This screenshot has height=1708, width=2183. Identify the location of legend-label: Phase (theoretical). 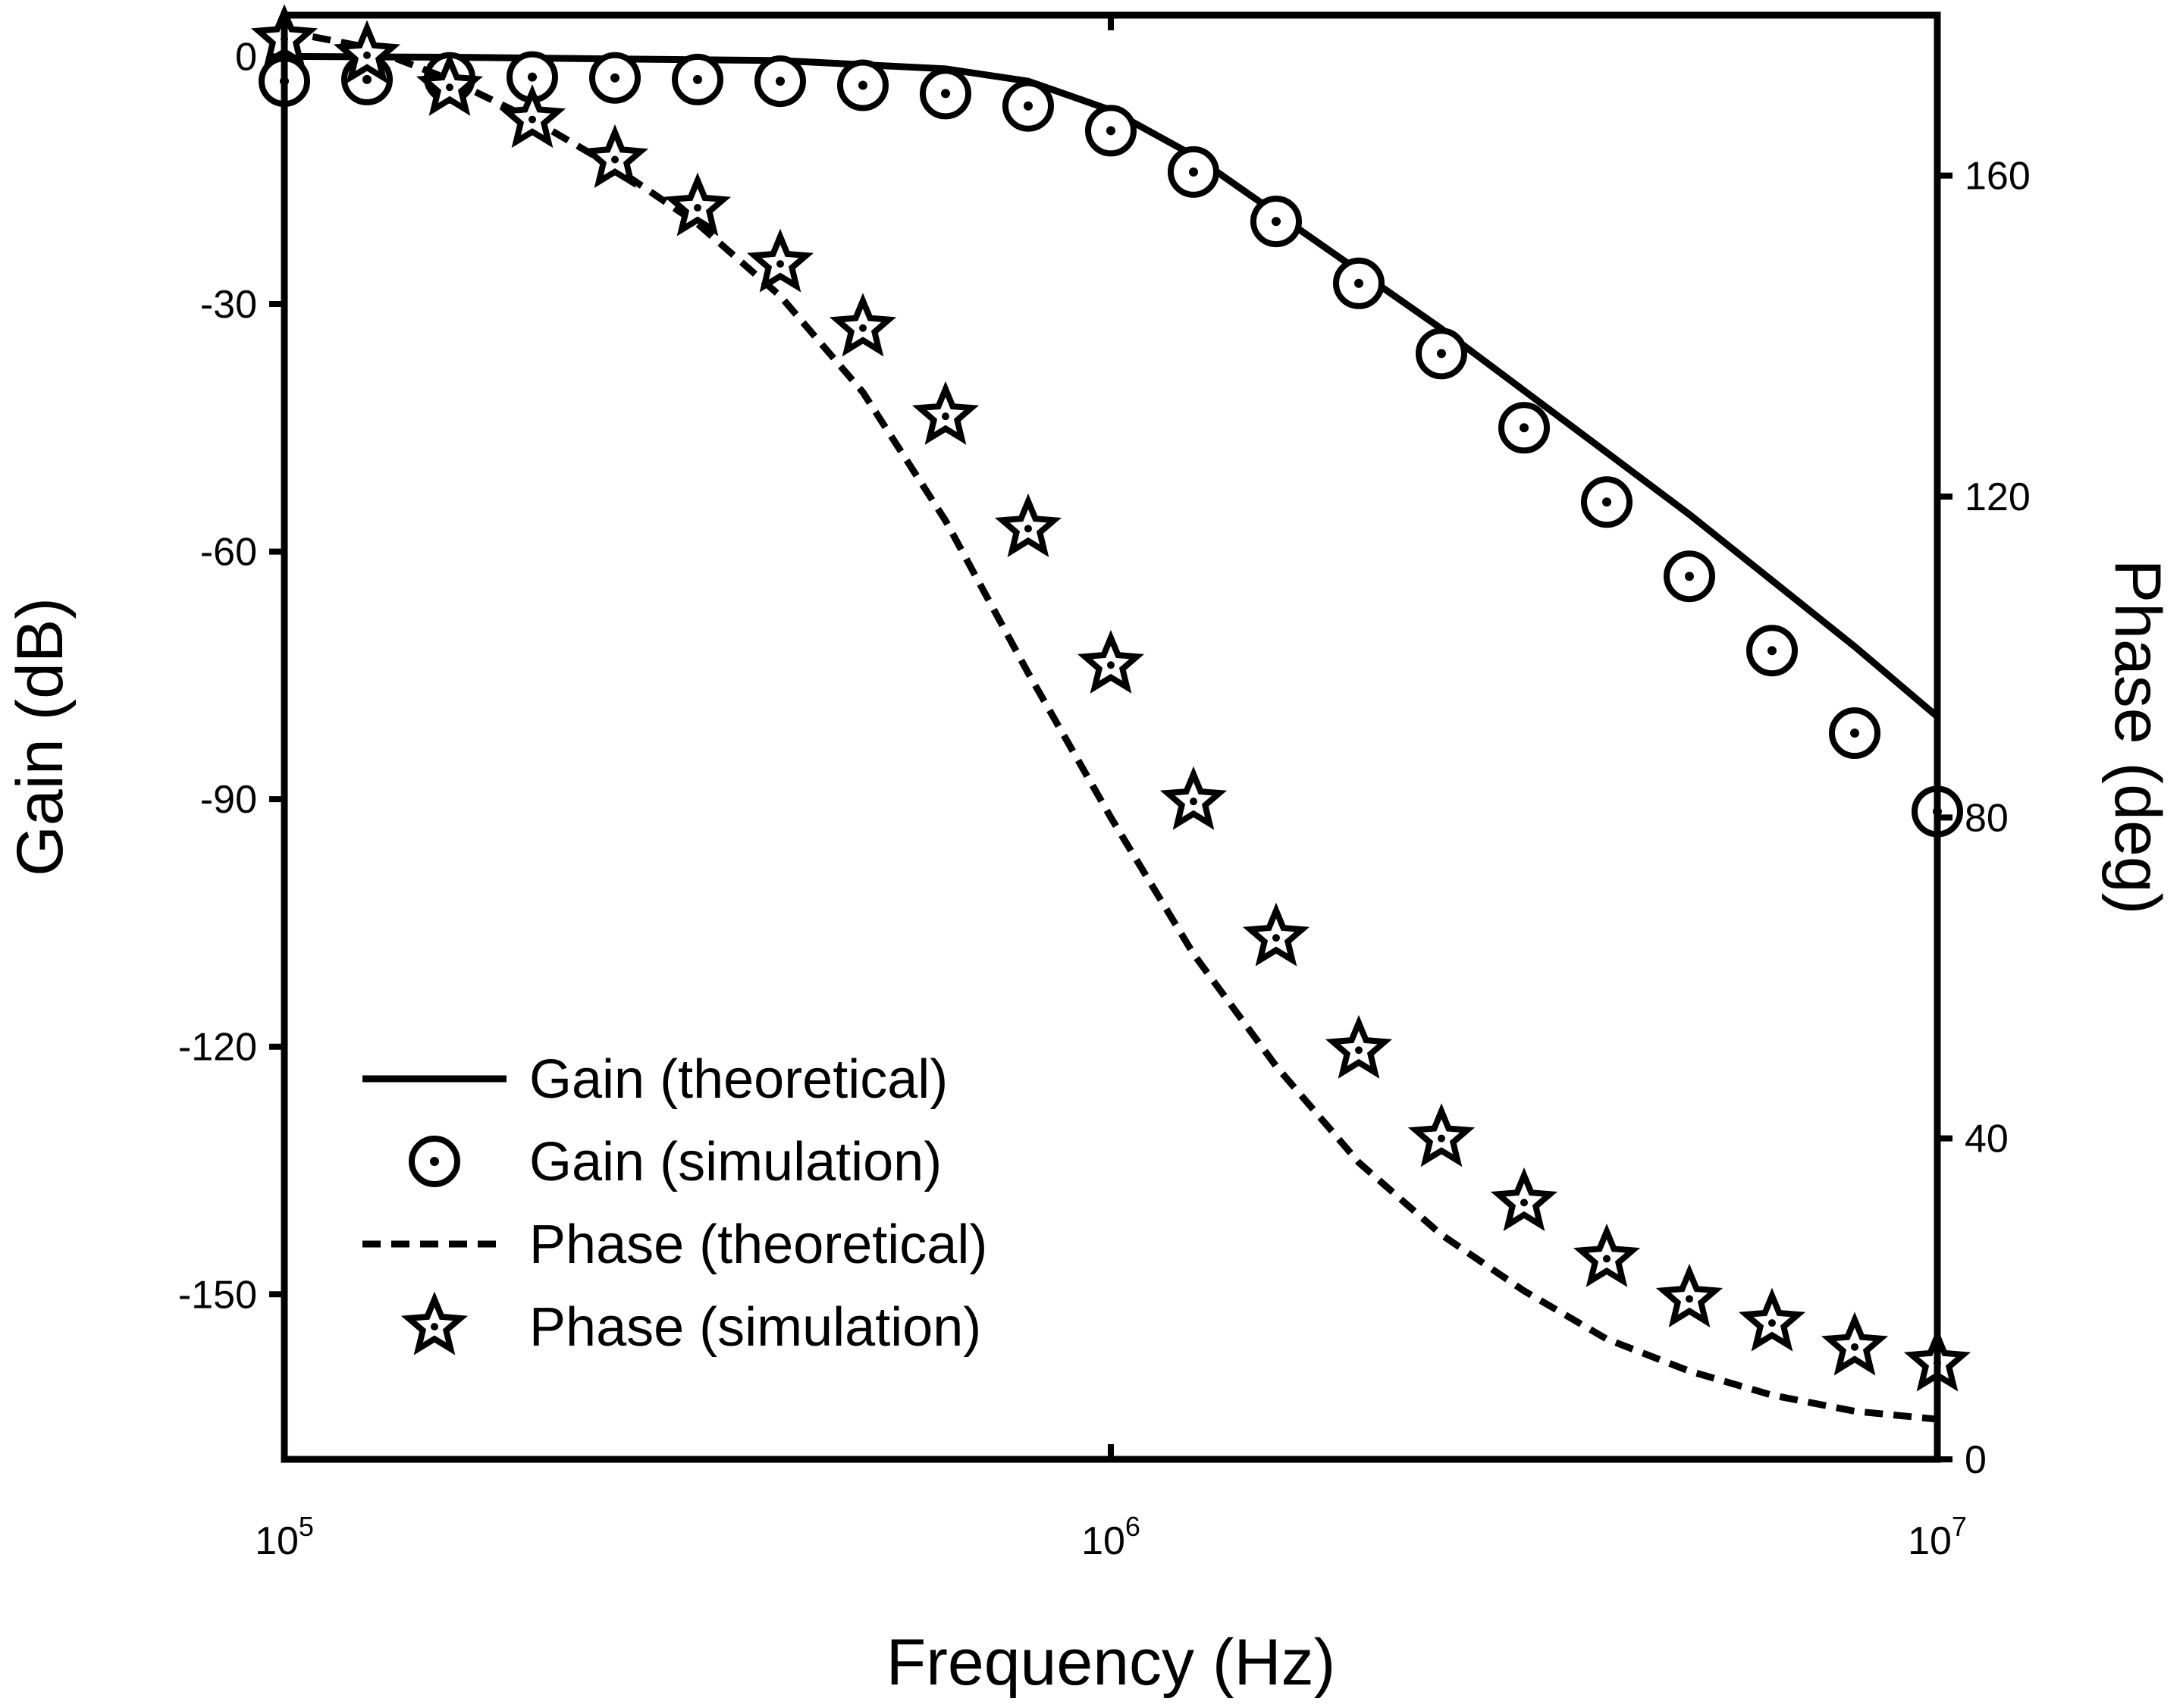
(758, 1244).